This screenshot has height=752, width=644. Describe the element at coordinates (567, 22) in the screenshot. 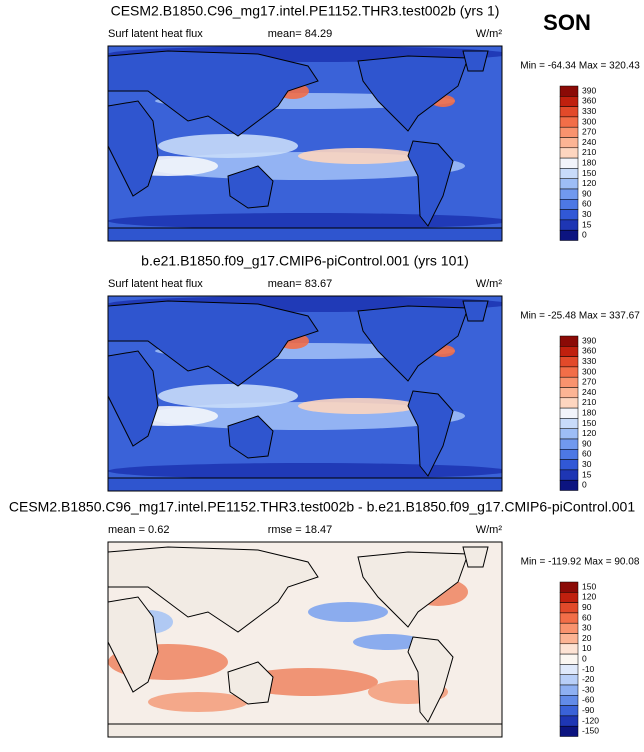

I see `season: SON` at that location.